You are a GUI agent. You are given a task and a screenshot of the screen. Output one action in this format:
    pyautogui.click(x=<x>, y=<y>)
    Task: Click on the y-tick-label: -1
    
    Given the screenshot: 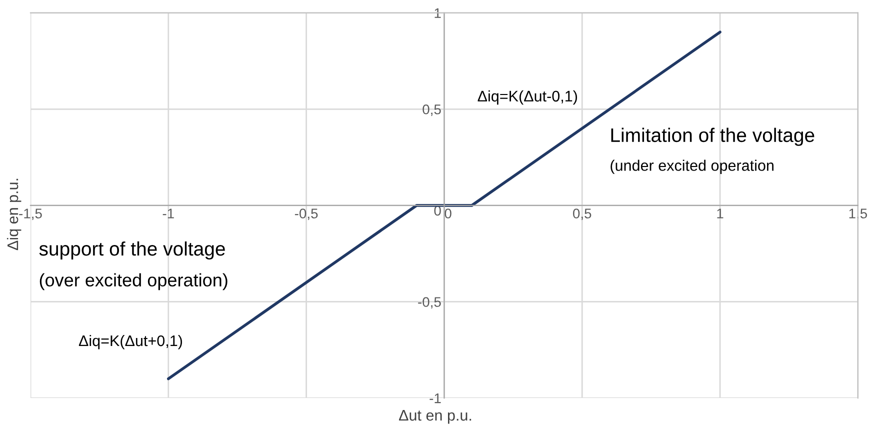 What is the action you would take?
    pyautogui.click(x=435, y=399)
    